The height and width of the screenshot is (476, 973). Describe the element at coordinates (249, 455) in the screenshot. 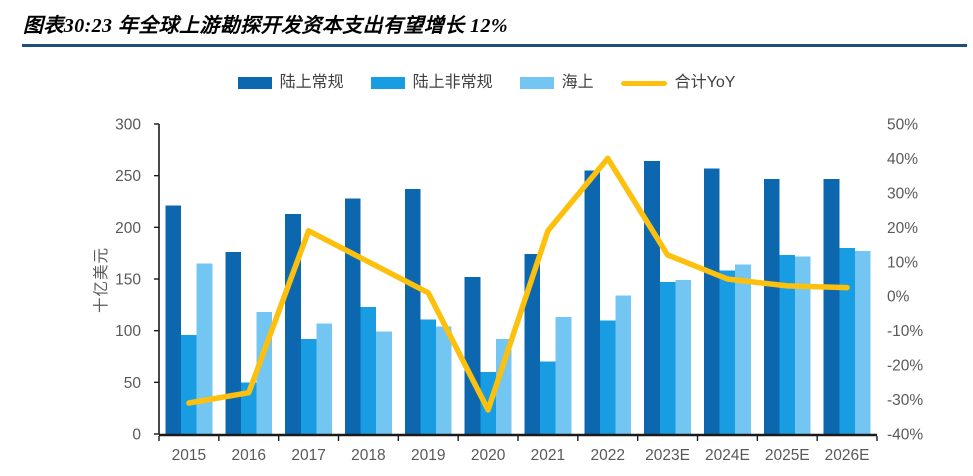

I see `x-axis-category-label: 2016` at that location.